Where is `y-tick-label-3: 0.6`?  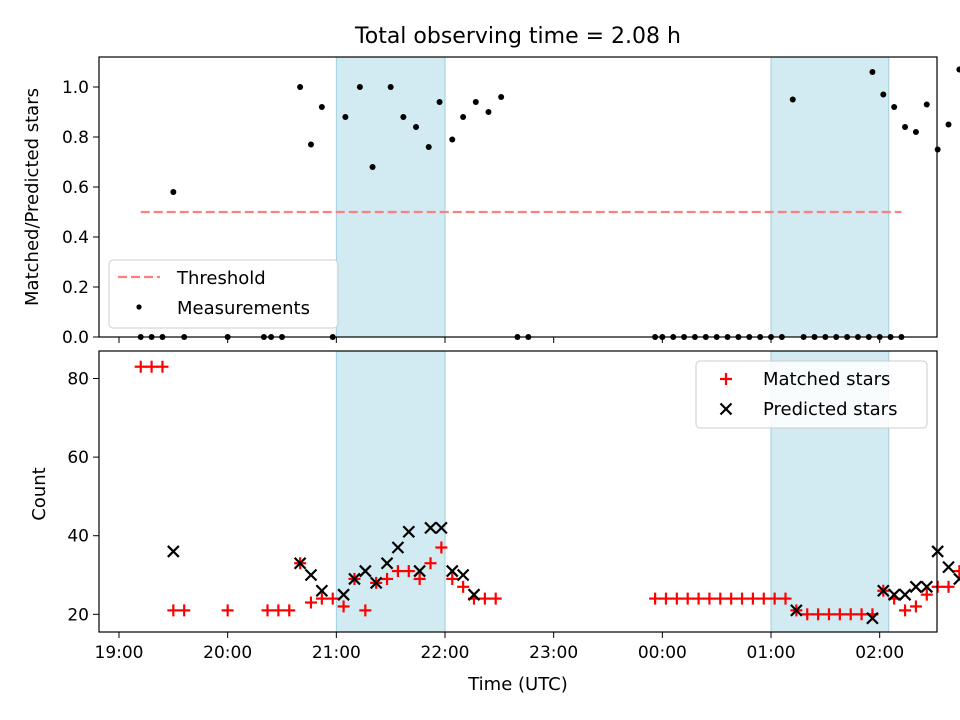 y-tick-label-3: 0.6 is located at coordinates (75, 188).